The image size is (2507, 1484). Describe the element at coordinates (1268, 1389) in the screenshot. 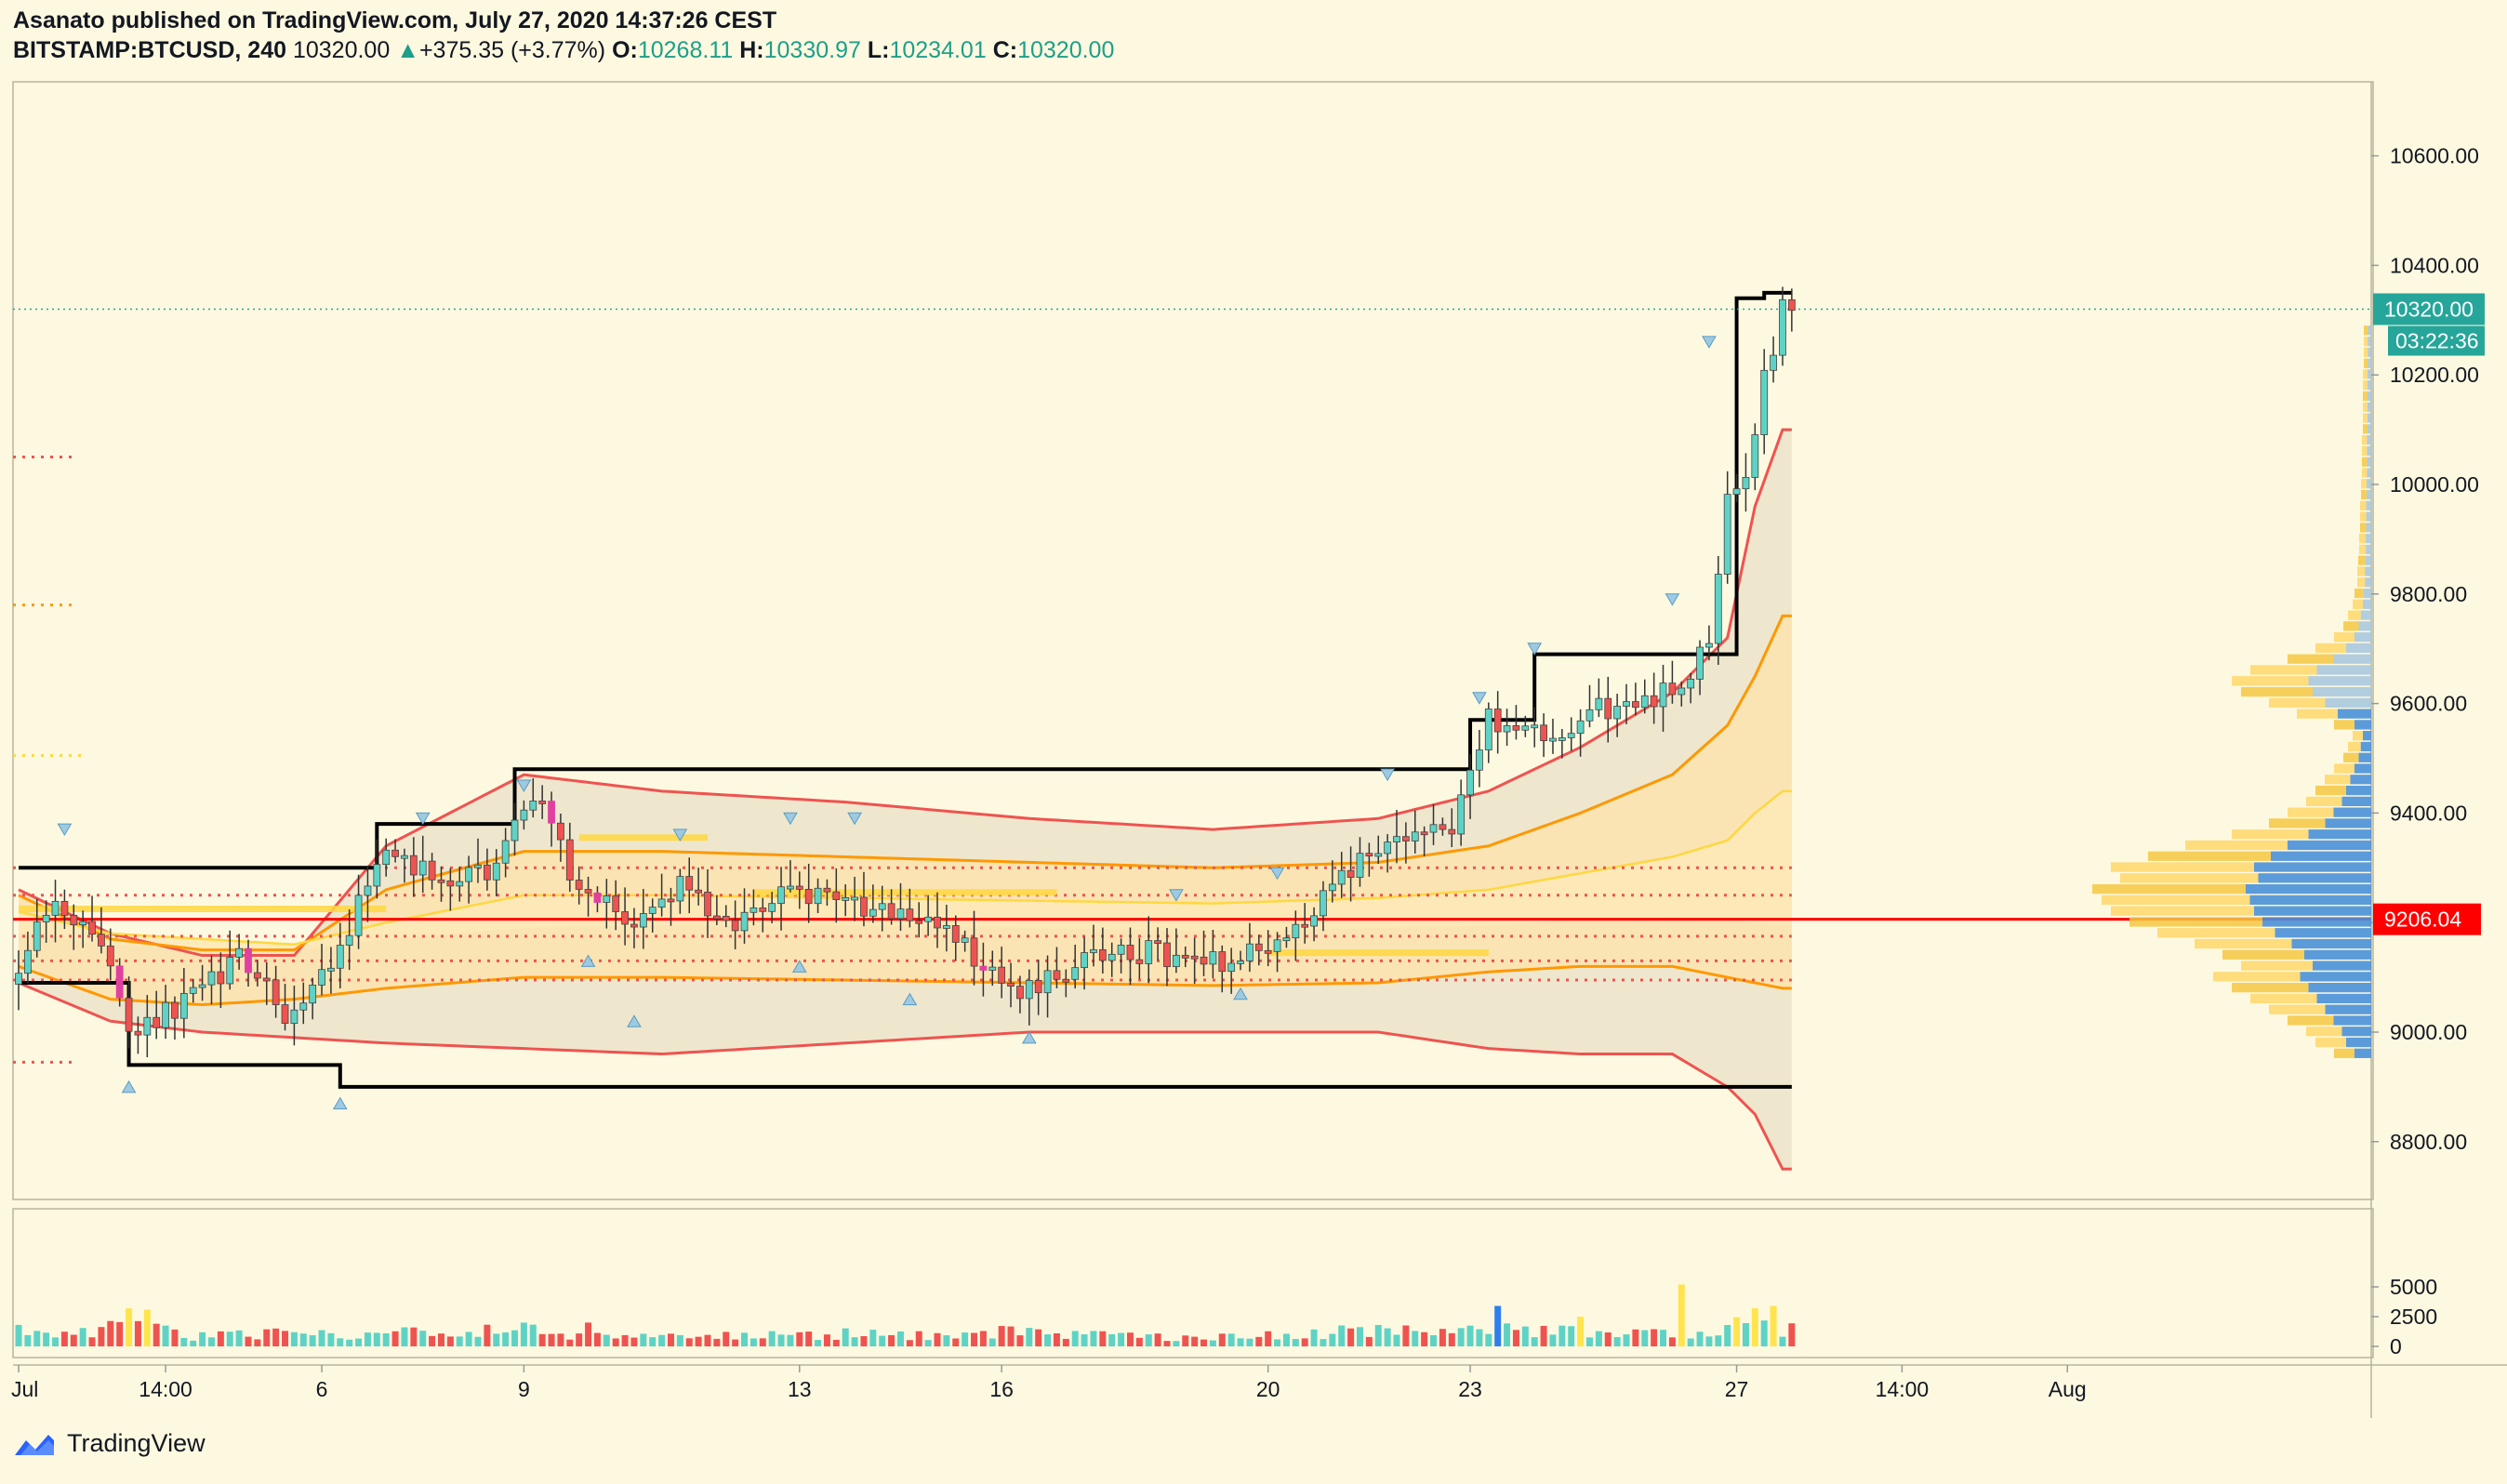

I see `time-tick-label: 20` at that location.